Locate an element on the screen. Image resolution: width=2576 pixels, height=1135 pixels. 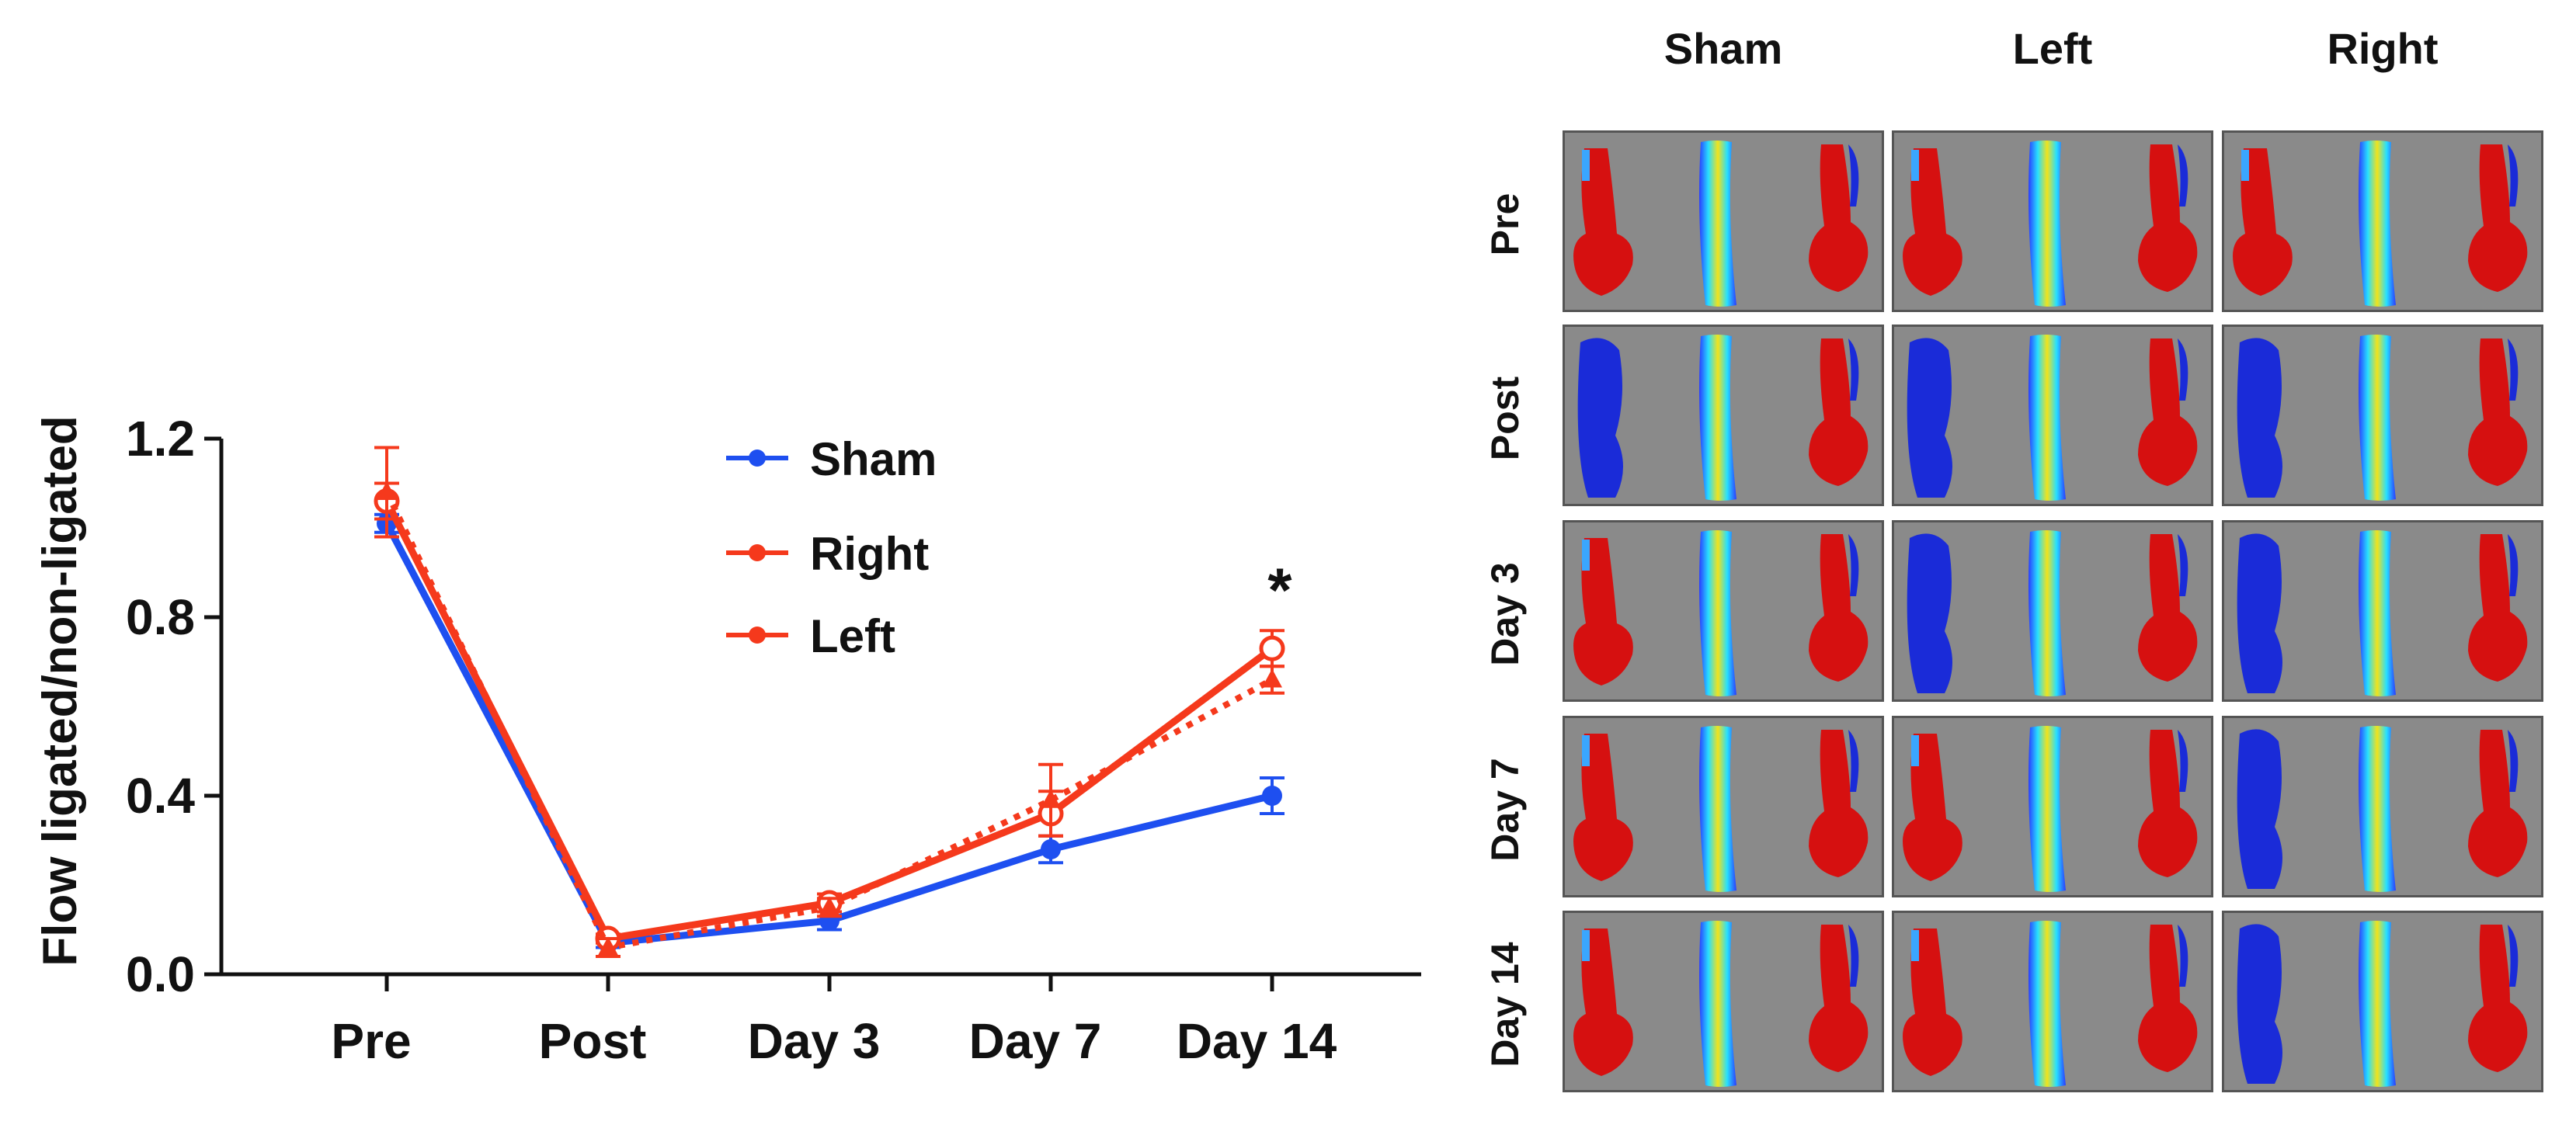
chart-legend: Sham Right Left is located at coordinates (832, 547).